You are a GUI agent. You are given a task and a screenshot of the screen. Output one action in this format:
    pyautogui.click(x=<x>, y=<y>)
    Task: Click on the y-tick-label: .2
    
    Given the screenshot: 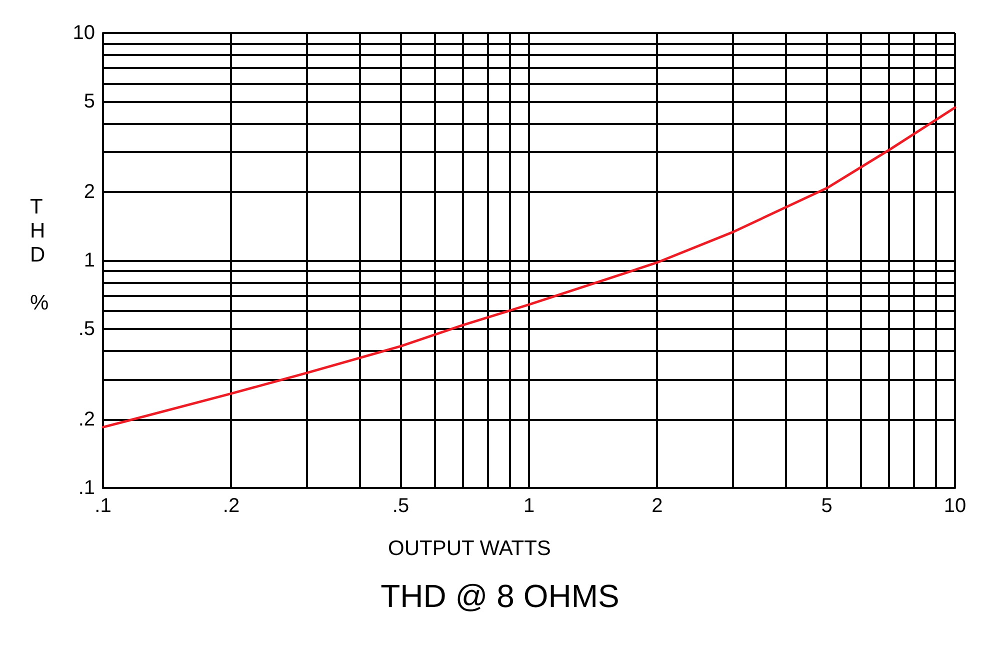 What is the action you would take?
    pyautogui.click(x=86, y=419)
    